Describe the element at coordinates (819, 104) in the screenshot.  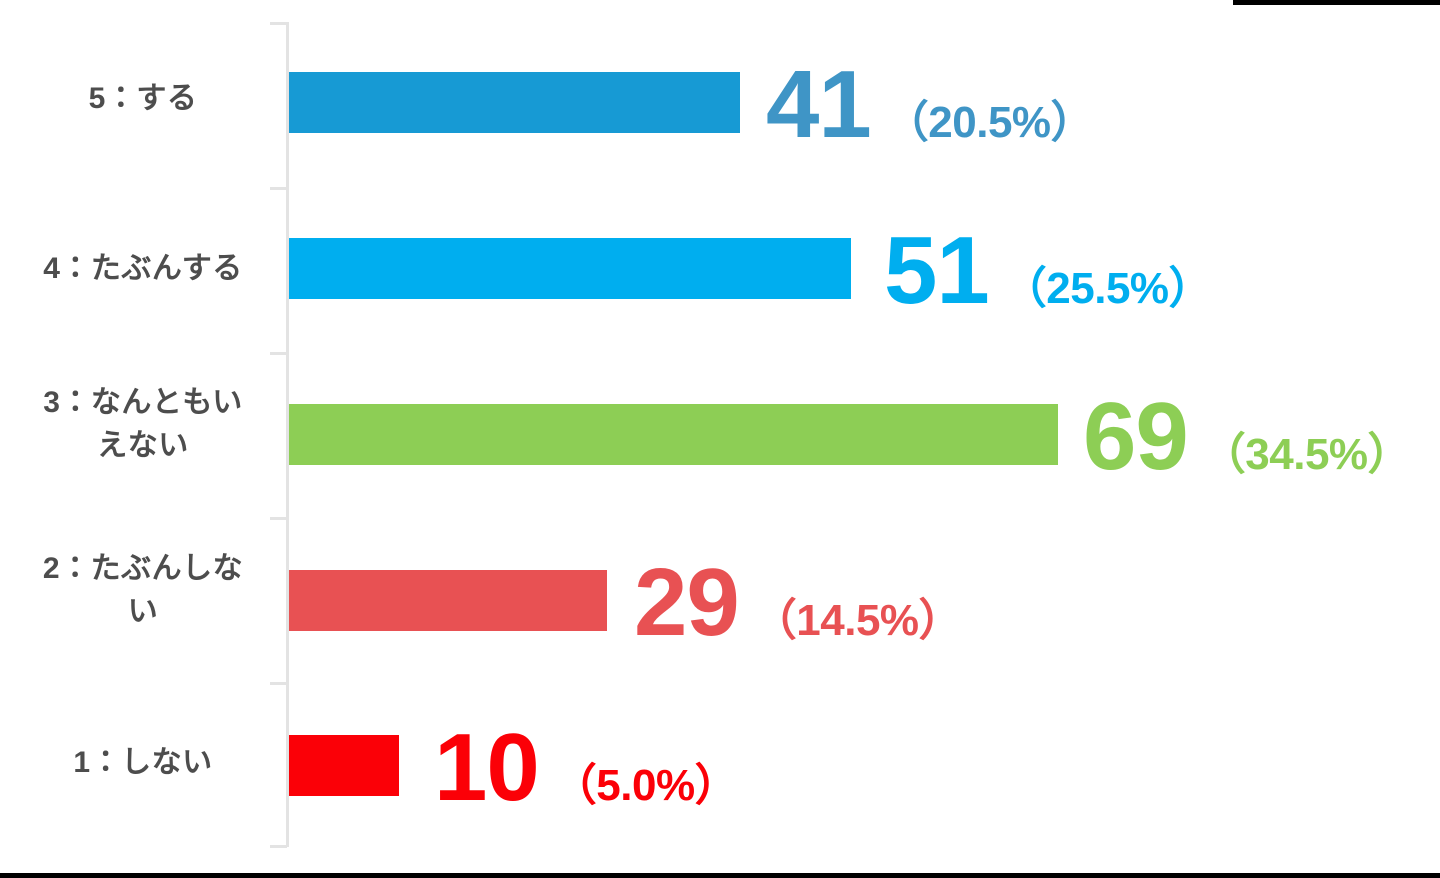
I see `bar-value-count: 41` at that location.